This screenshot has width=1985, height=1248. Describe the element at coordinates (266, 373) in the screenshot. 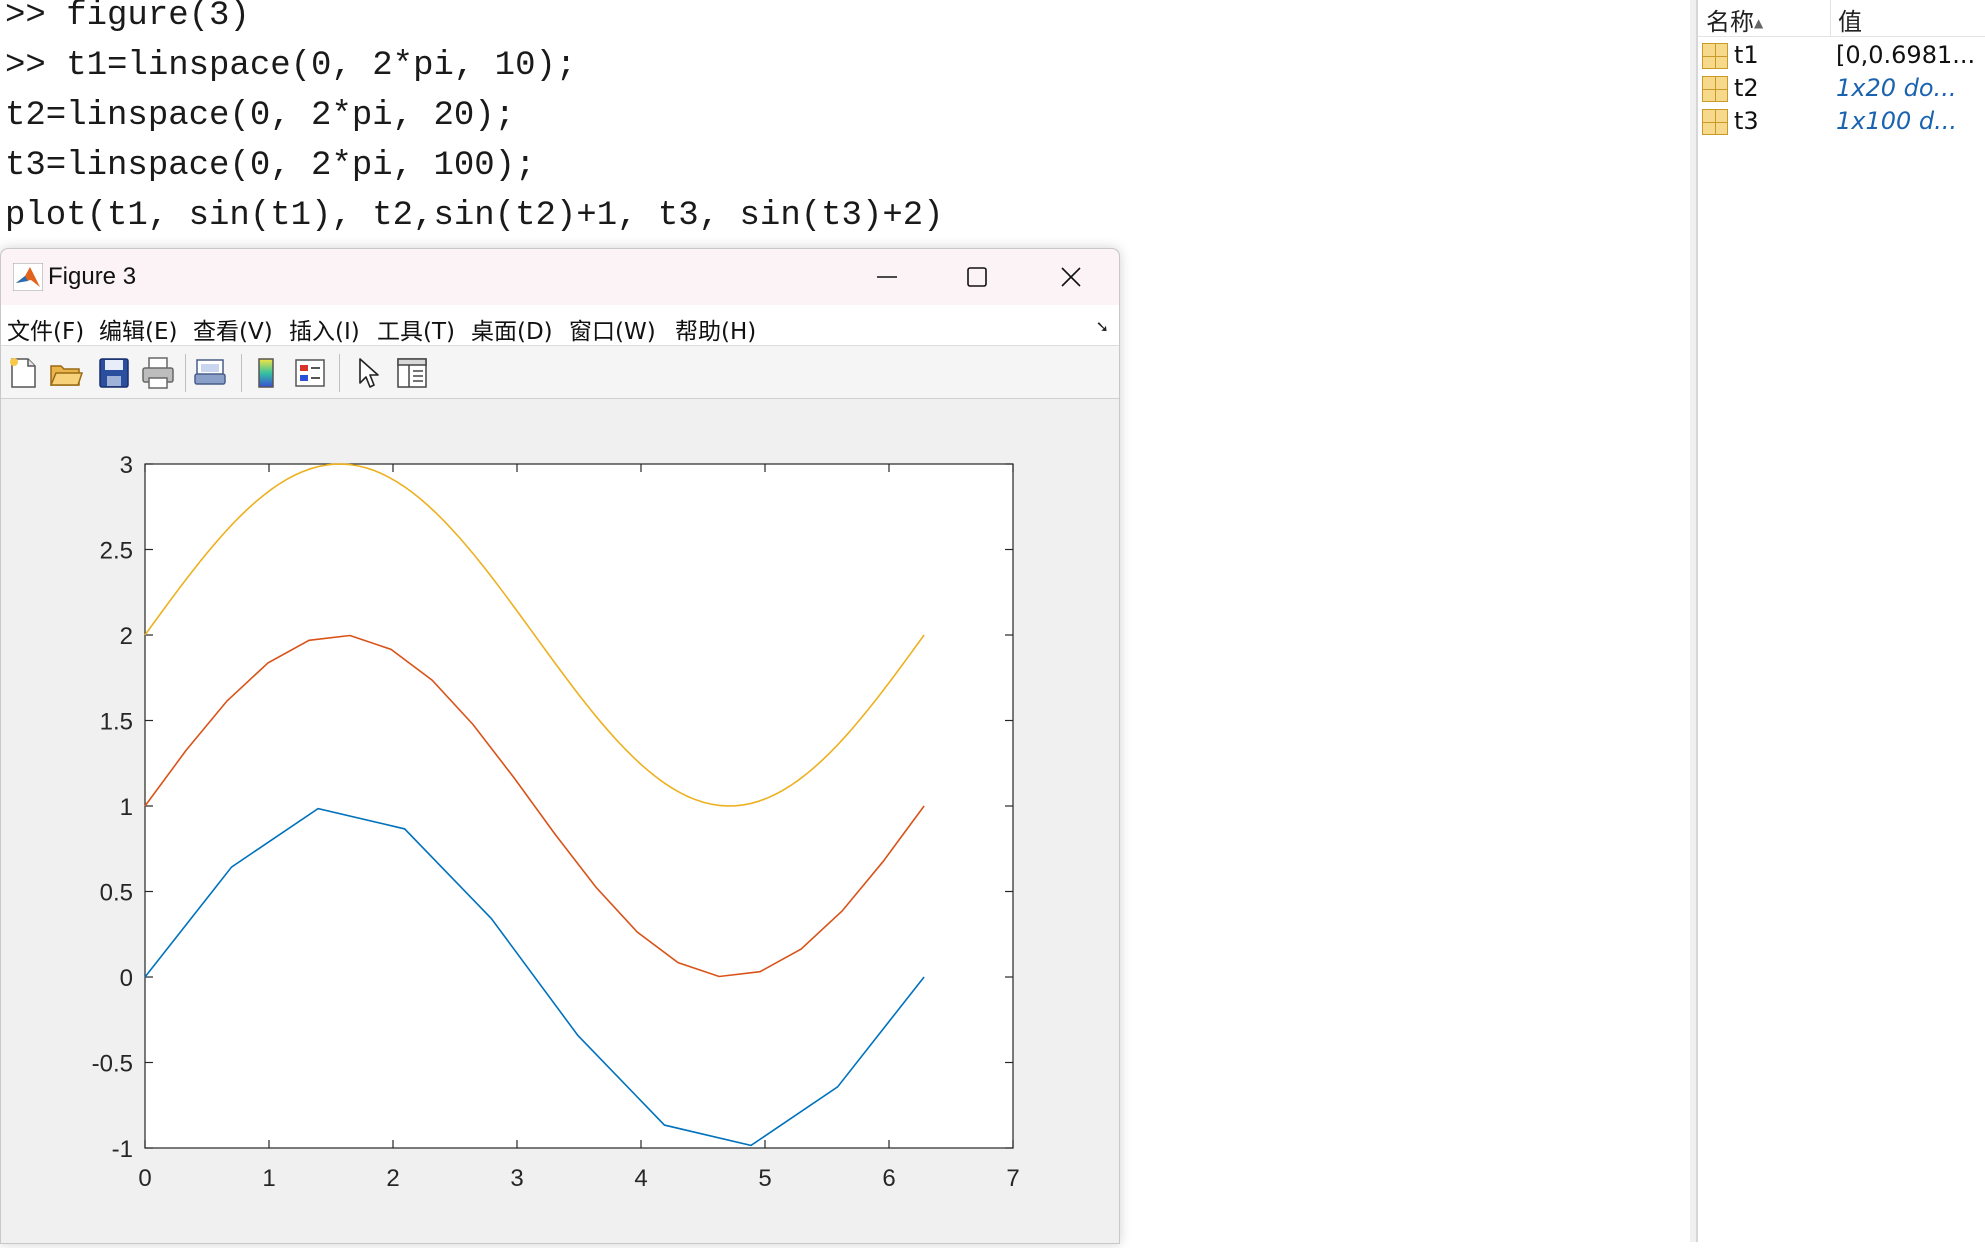

I see `colorbar-icon` at that location.